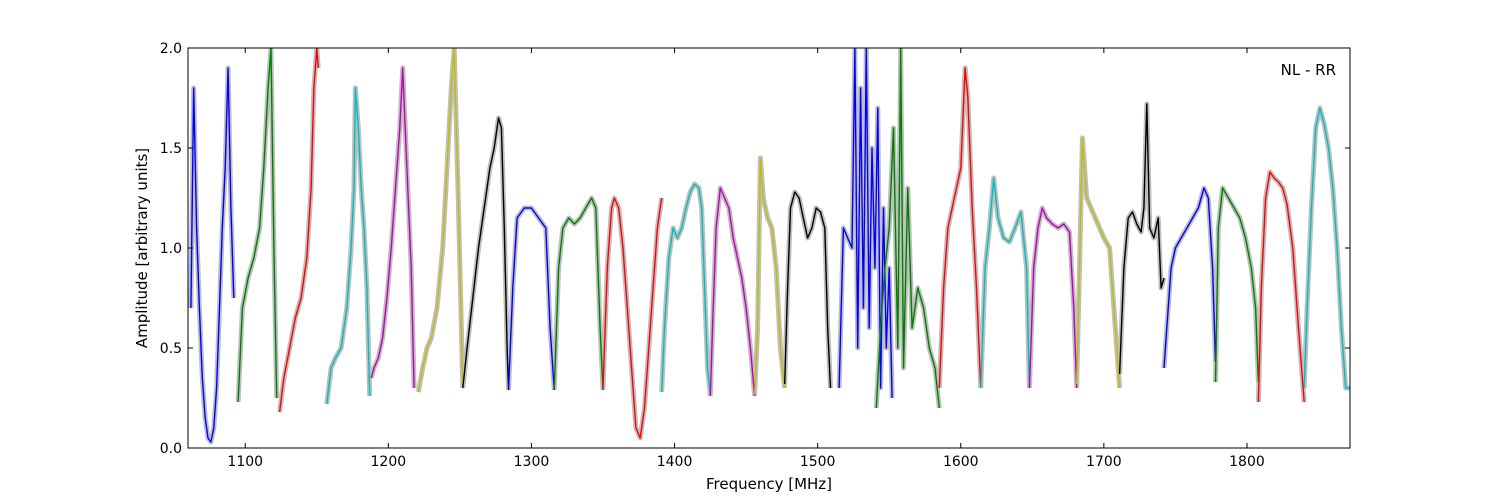 This screenshot has width=1500, height=500. I want to click on y-tick-label: 0.5, so click(171, 349).